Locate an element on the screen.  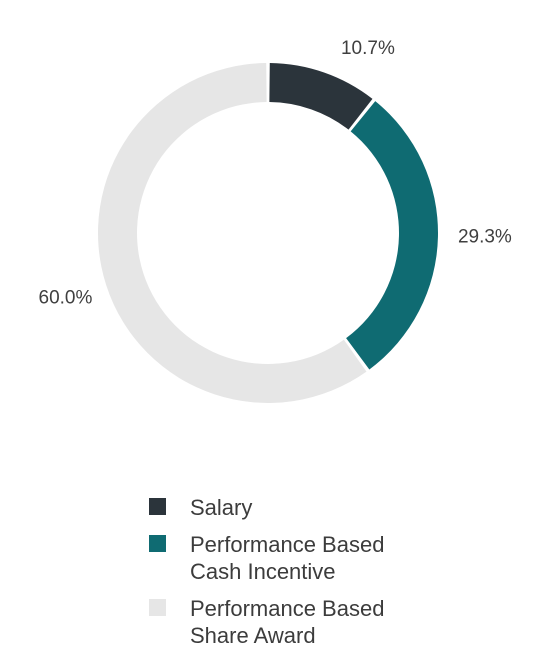
legend-label-share-award: Performance Based Share Award is located at coordinates (287, 622).